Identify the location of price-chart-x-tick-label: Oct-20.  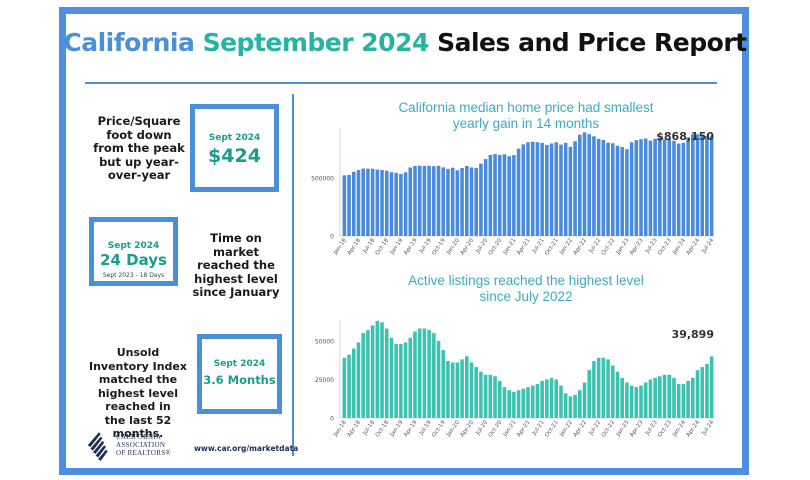
(496, 246).